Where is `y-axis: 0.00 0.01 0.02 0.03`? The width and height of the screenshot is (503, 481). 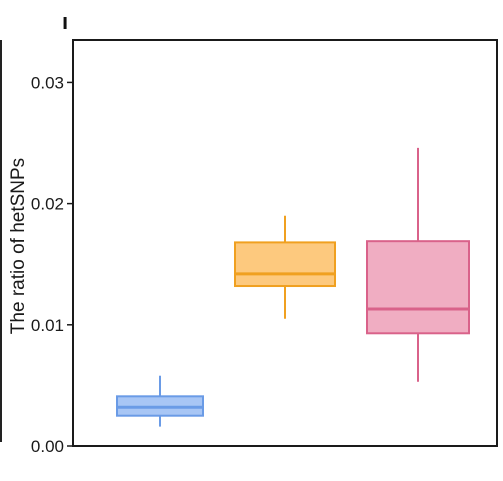
y-axis: 0.00 0.01 0.02 0.03 is located at coordinates (52, 264).